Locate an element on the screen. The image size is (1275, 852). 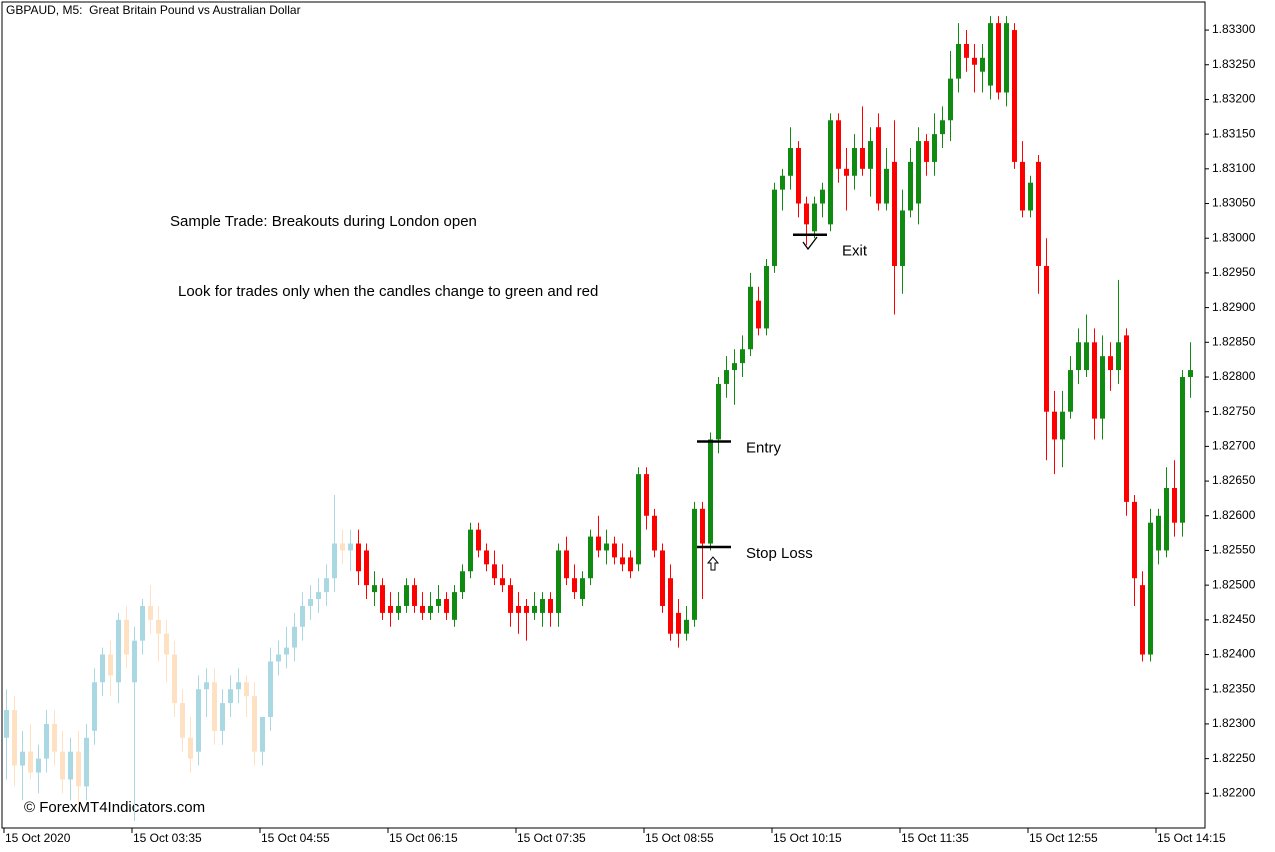
x-tick-label: 15 Oct 08:55 is located at coordinates (679, 838).